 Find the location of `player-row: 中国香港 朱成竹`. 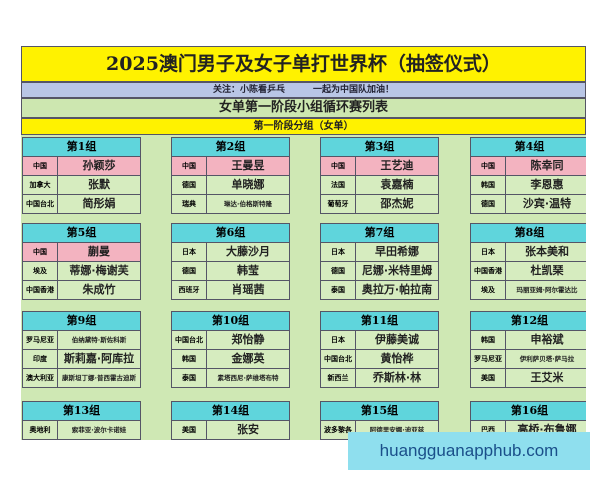

player-row: 中国香港 朱成竹 is located at coordinates (81, 290).